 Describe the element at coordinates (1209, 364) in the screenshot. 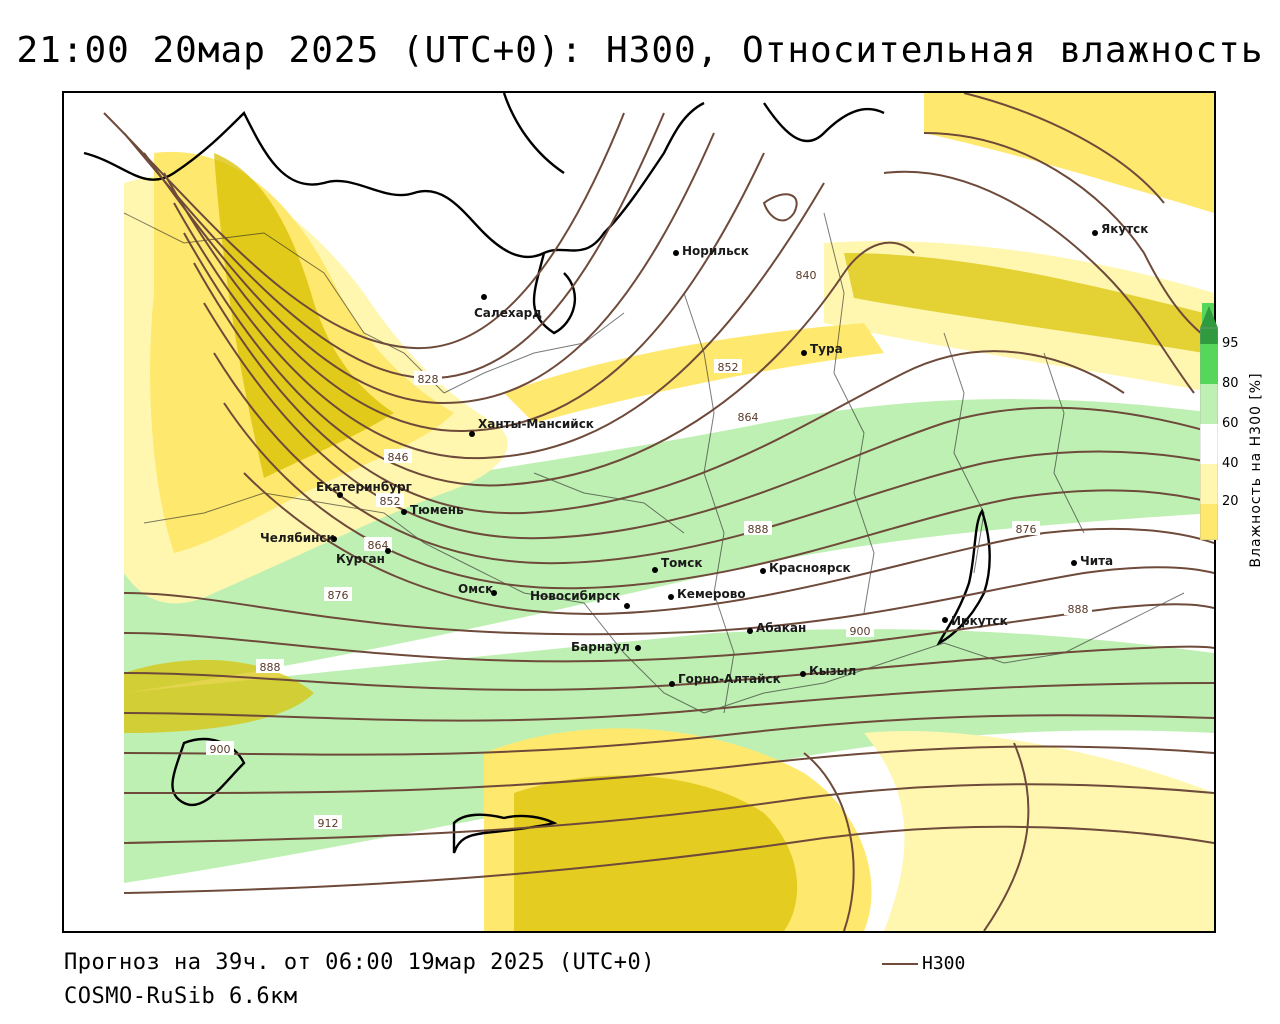

I see `colorbar-humid` at that location.